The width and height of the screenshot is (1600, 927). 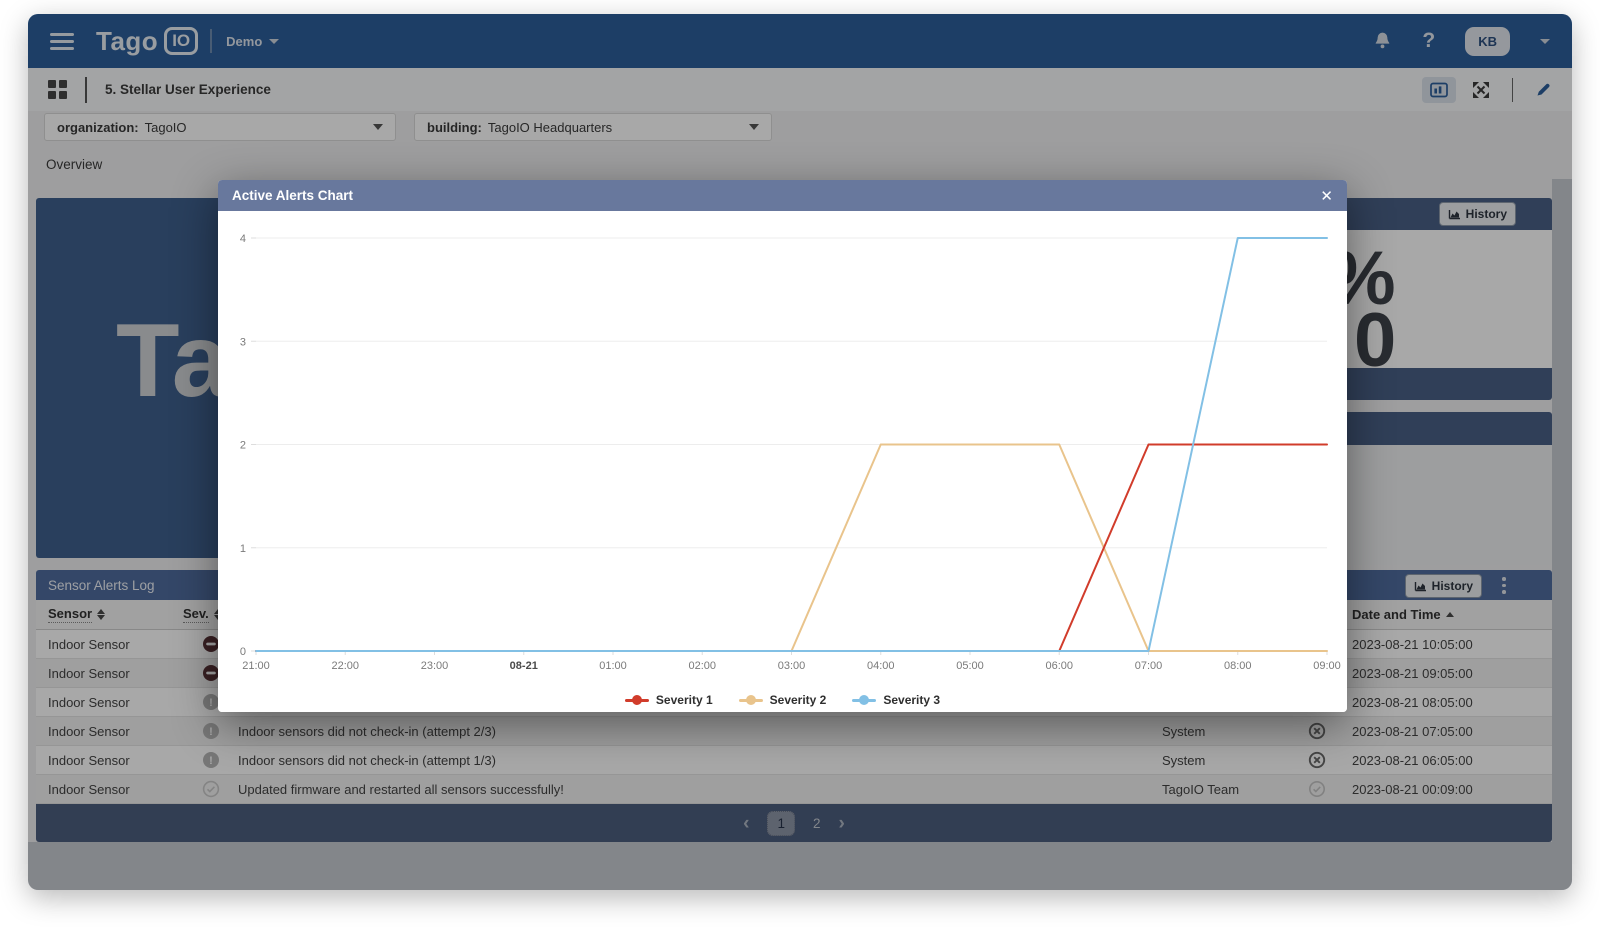 What do you see at coordinates (1382, 41) in the screenshot?
I see `notifications-bell-icon` at bounding box center [1382, 41].